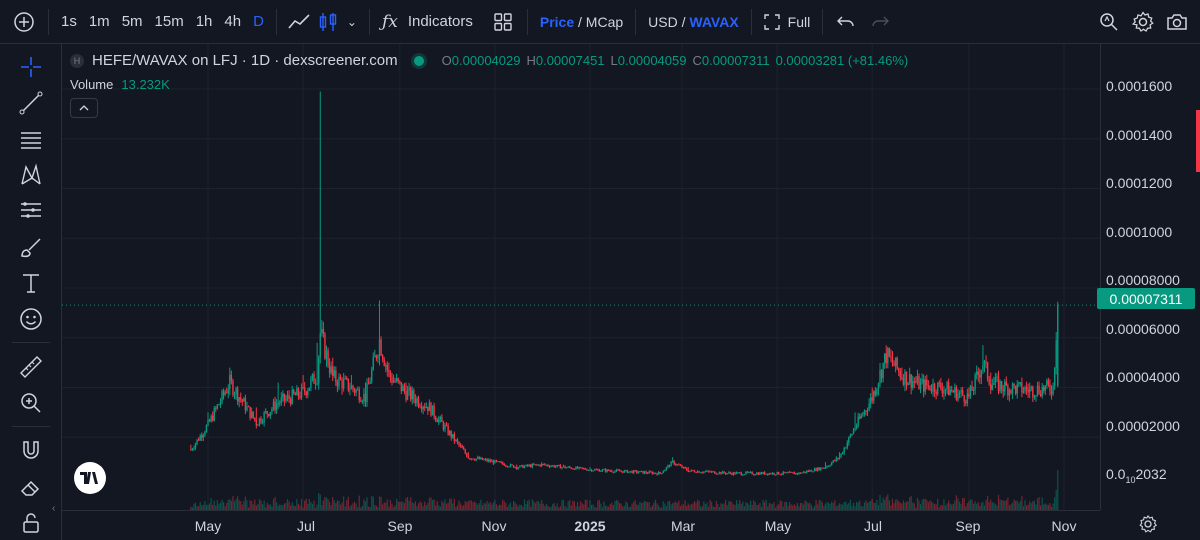  Describe the element at coordinates (427, 22) in the screenshot. I see `indicators-button: ƒx Indicators` at that location.